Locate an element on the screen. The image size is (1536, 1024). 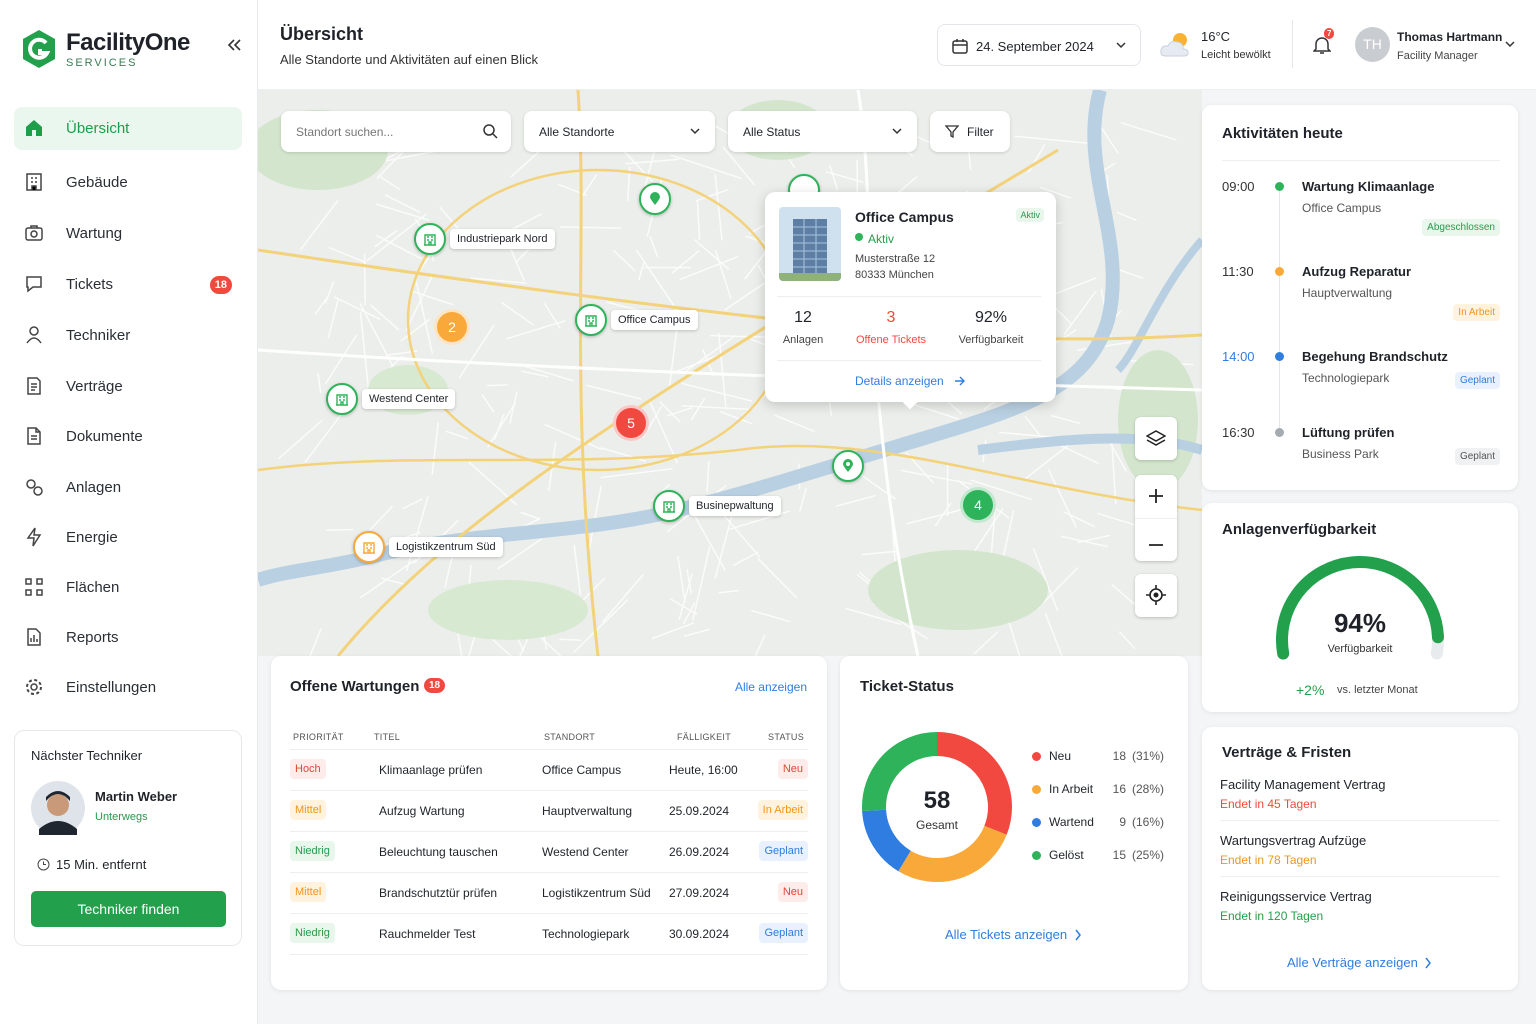
nav-label: Verträge is located at coordinates (94, 386).